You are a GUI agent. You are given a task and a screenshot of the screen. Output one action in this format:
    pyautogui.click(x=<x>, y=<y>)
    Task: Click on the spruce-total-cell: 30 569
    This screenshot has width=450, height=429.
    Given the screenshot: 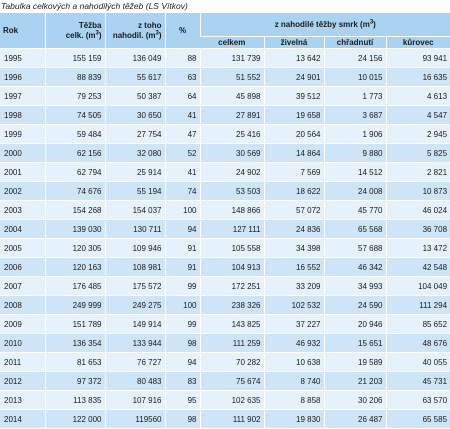 What is the action you would take?
    pyautogui.click(x=231, y=153)
    